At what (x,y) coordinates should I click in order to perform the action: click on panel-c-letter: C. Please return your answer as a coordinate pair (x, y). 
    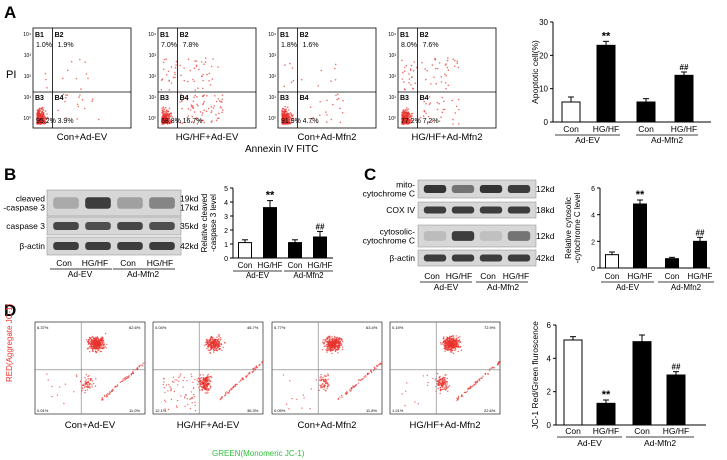
    Looking at the image, I should click on (370, 174).